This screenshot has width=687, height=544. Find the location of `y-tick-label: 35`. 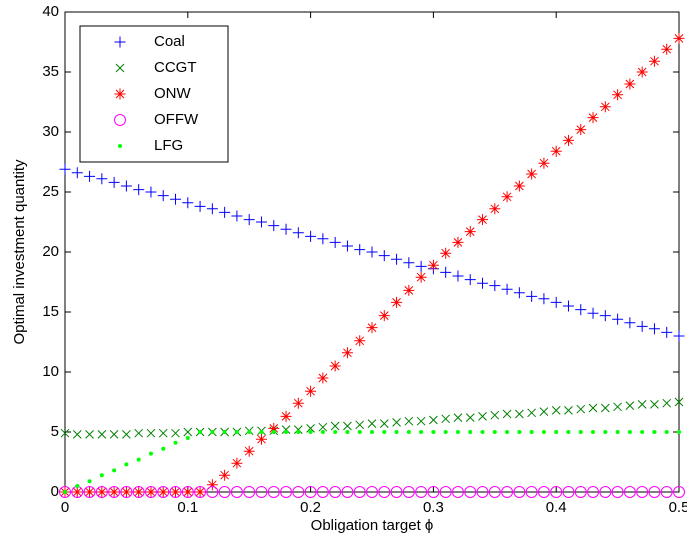

y-tick-label: 35 is located at coordinates (50, 71).